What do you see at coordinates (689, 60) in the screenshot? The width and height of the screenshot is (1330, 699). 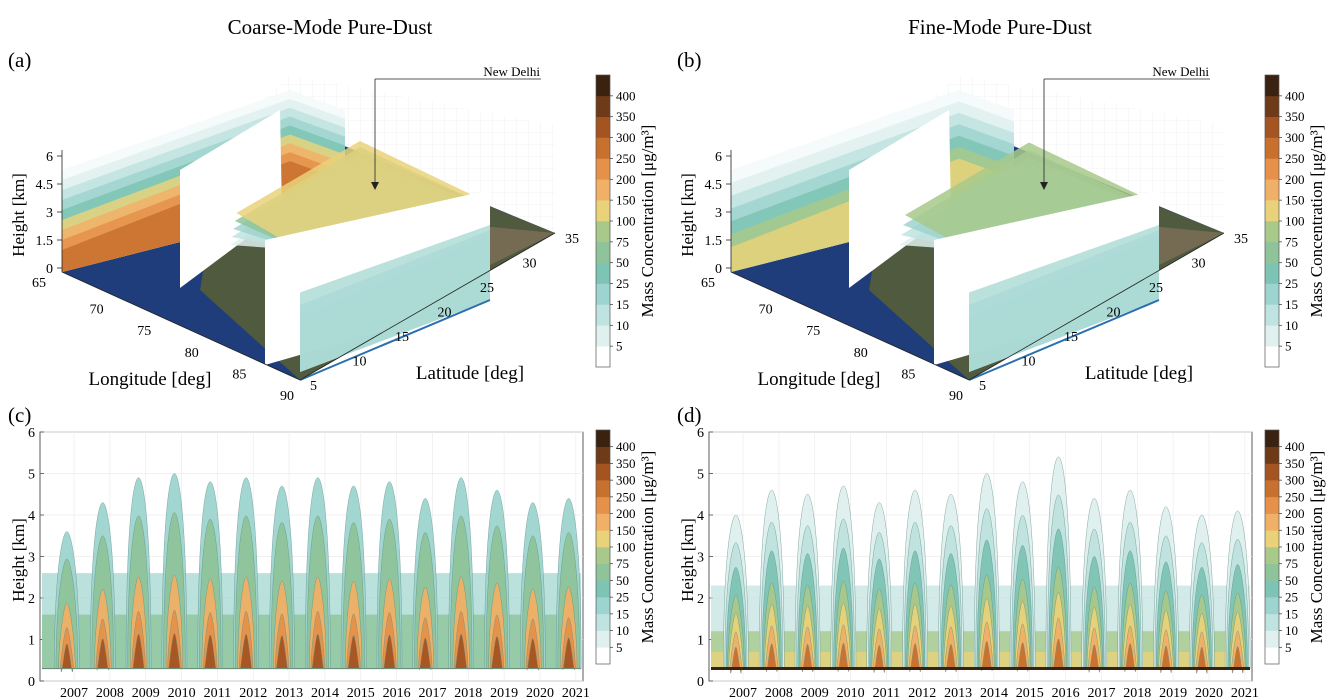 I see `panel-letter-b: (b)` at bounding box center [689, 60].